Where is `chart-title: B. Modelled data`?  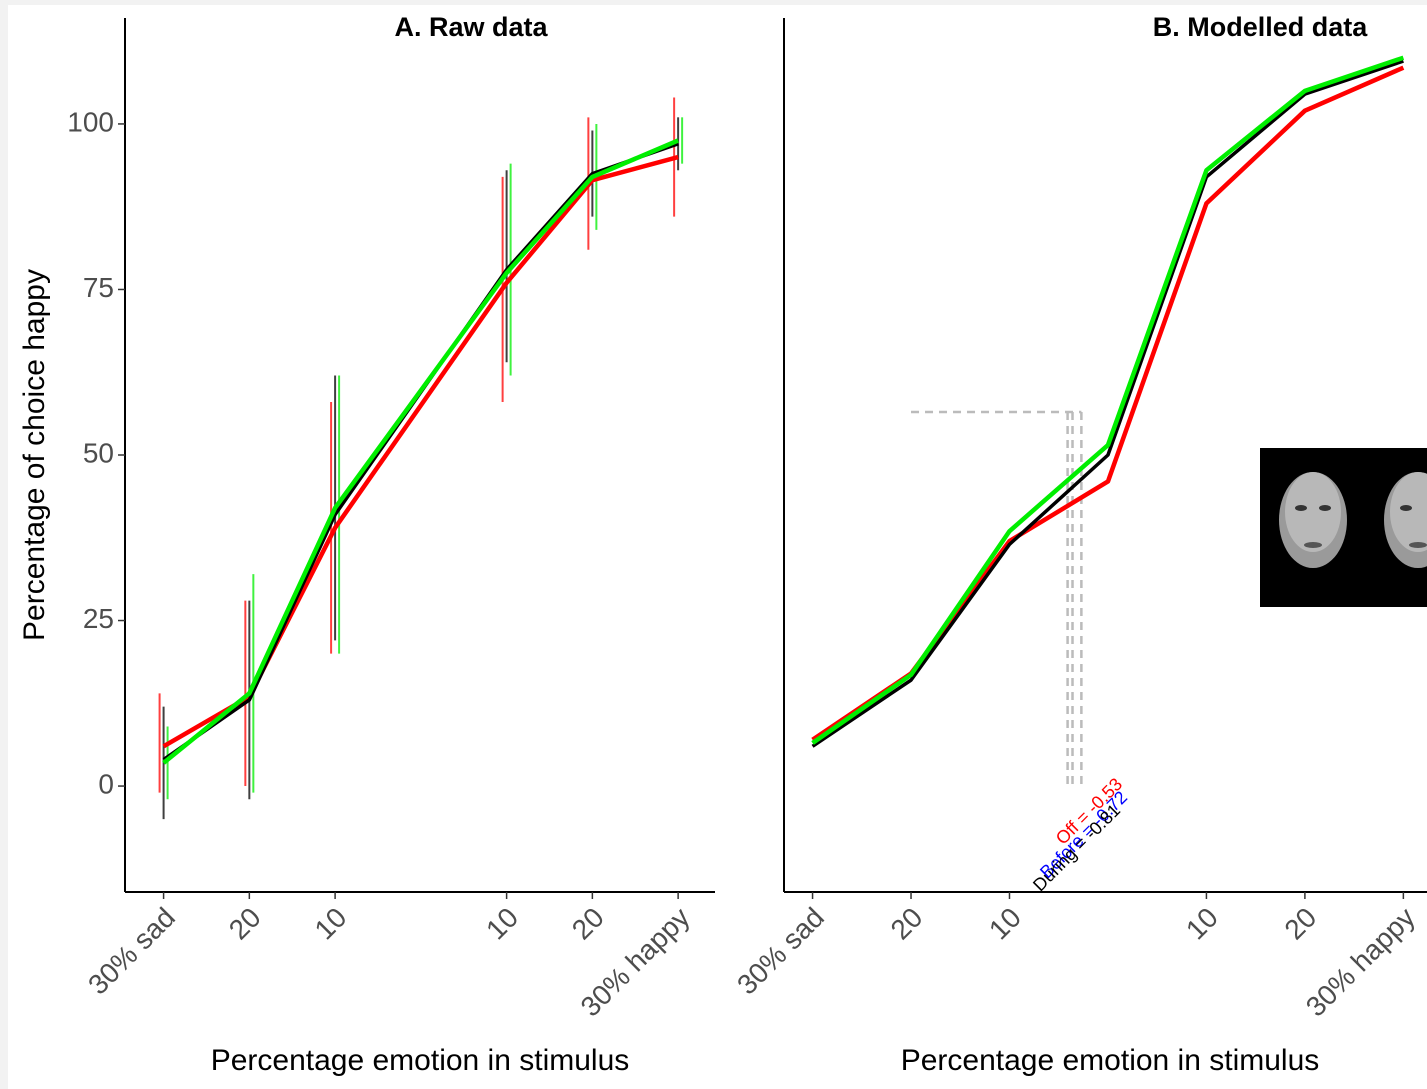
chart-title: B. Modelled data is located at coordinates (1261, 27).